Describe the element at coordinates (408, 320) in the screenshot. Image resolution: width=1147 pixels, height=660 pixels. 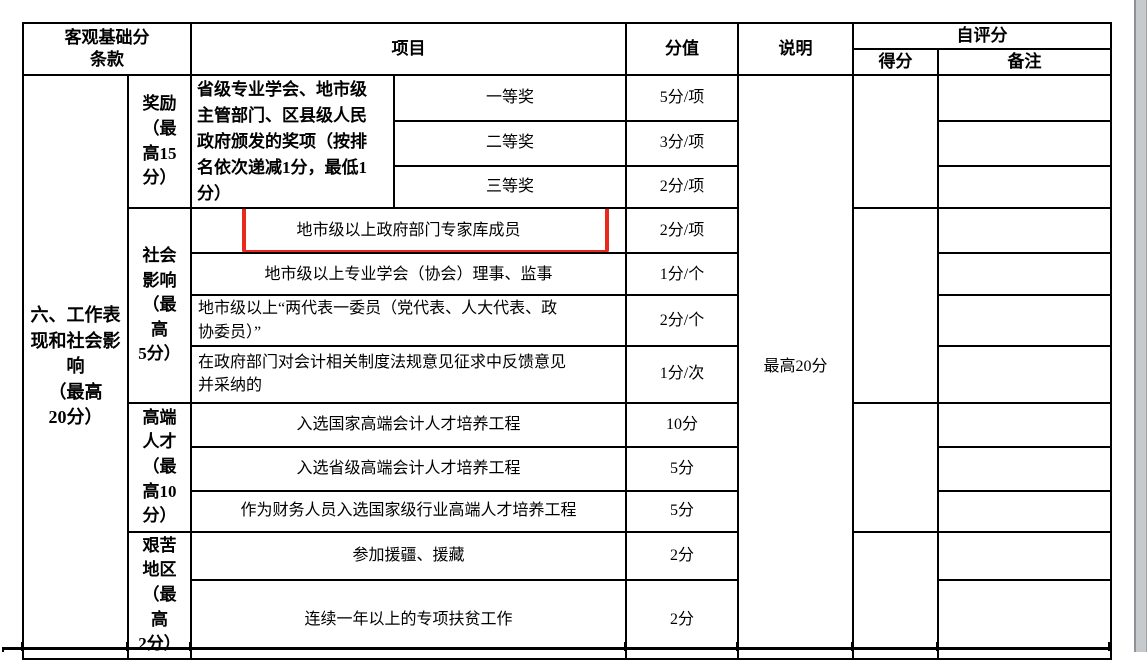
I see `item-cell: 地市级以上“两代表一委员（党代表、人大代表、政 协委员）”` at that location.